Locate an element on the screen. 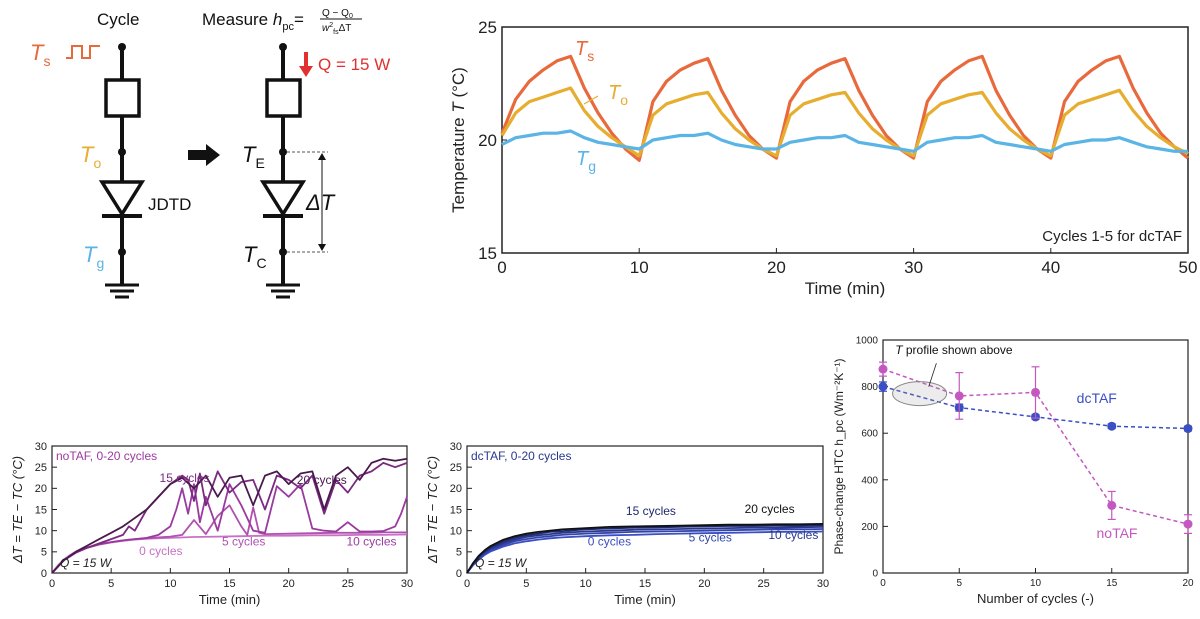 The width and height of the screenshot is (1200, 619). series-label: 5 cycles is located at coordinates (243, 541).